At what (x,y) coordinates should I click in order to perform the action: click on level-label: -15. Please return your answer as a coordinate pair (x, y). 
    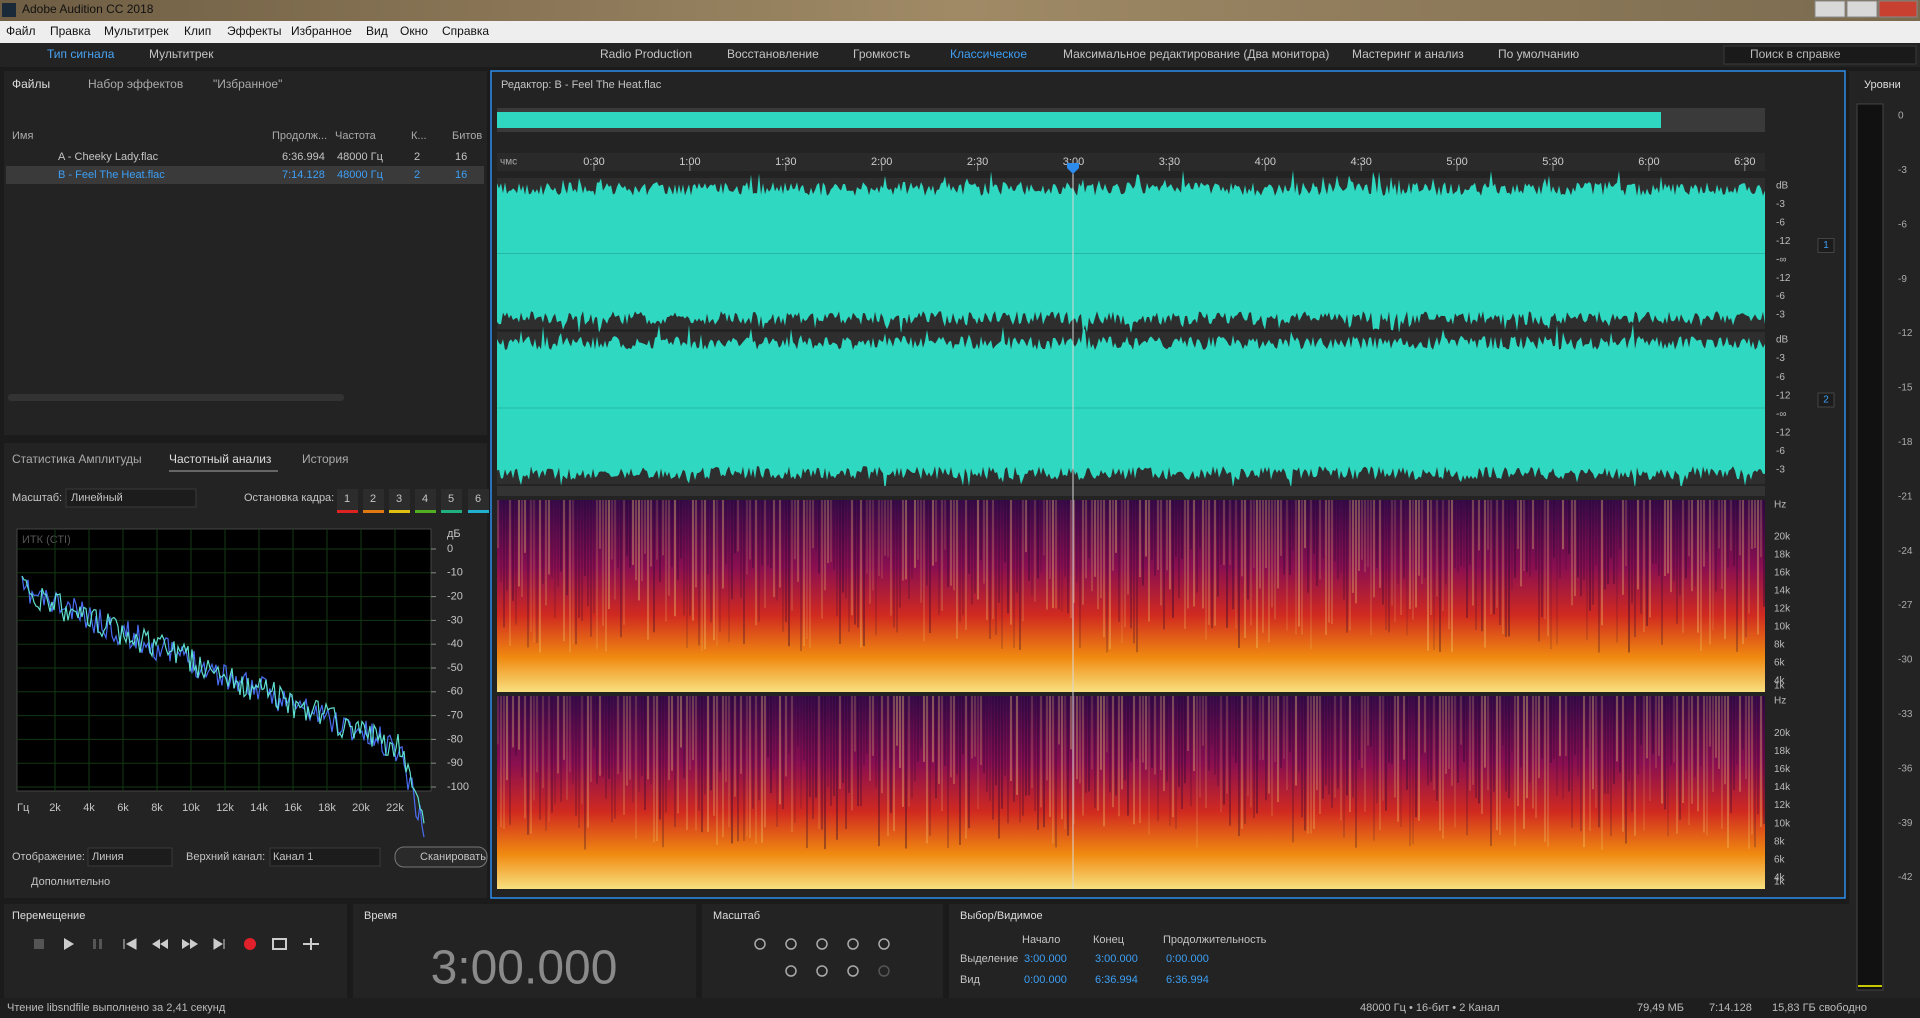
    Looking at the image, I should click on (1905, 388).